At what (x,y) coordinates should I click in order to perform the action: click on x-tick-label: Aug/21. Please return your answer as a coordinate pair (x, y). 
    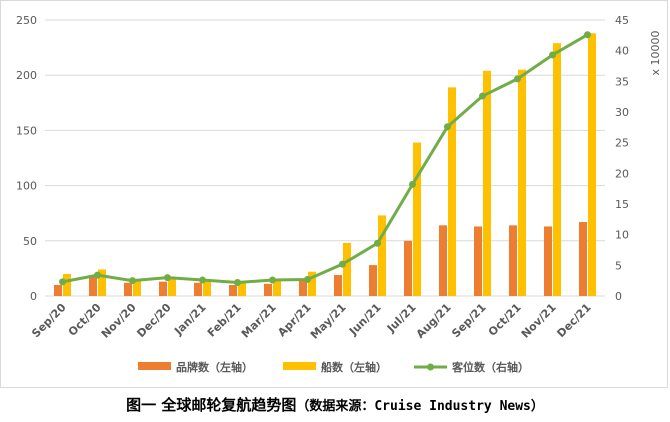
    Looking at the image, I should click on (434, 321).